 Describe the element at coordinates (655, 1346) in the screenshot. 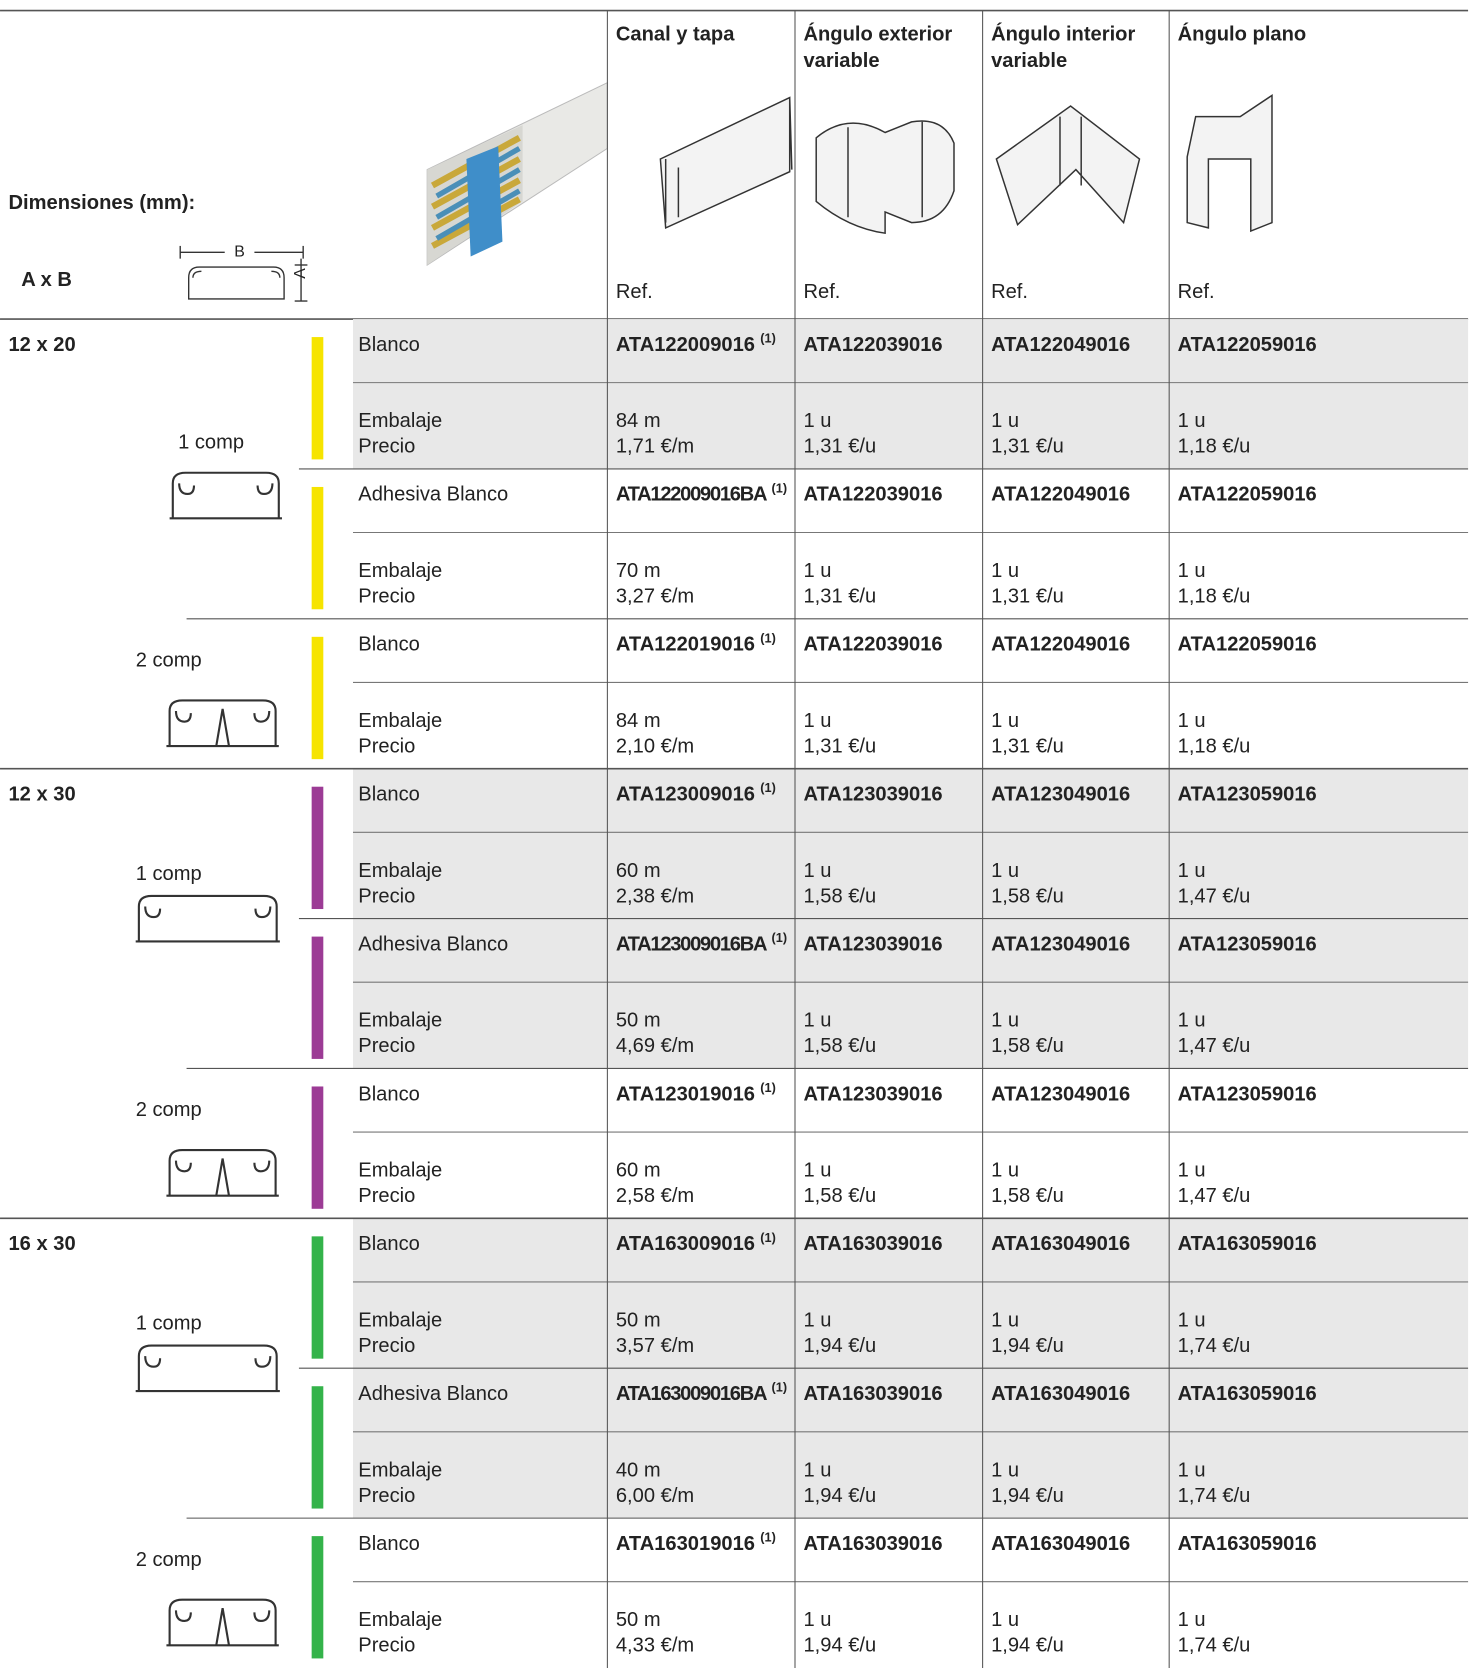

I see `price: 3,57 €/m` at that location.